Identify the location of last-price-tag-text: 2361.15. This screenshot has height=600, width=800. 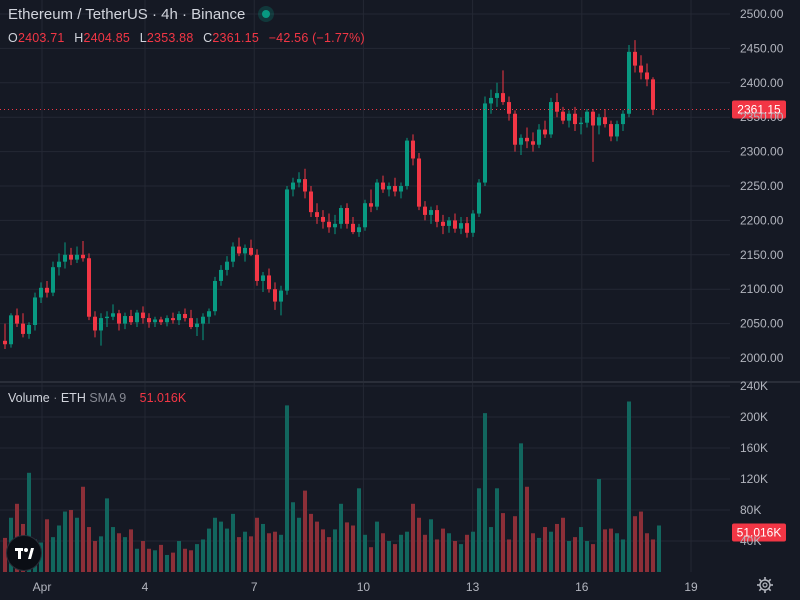
(759, 110).